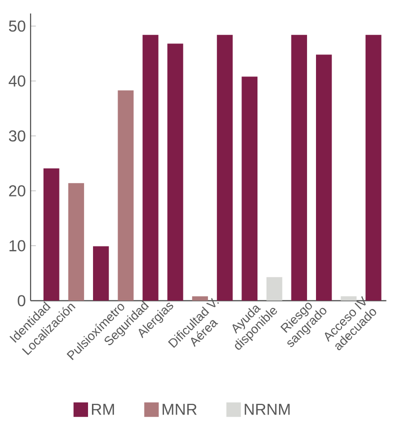 The width and height of the screenshot is (412, 422). Describe the element at coordinates (18, 246) in the screenshot. I see `y-tick-label: 10` at that location.